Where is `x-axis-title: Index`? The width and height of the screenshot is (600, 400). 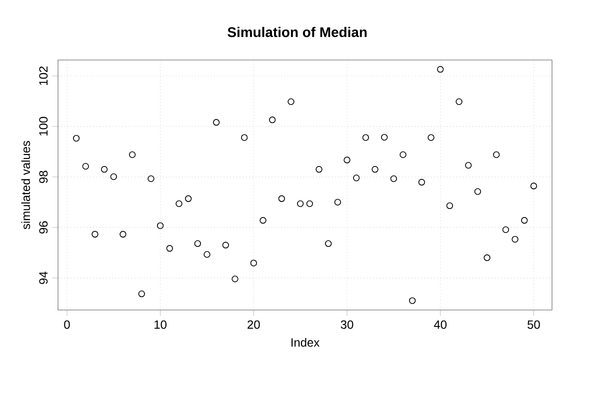
x-axis-title: Index is located at coordinates (305, 342).